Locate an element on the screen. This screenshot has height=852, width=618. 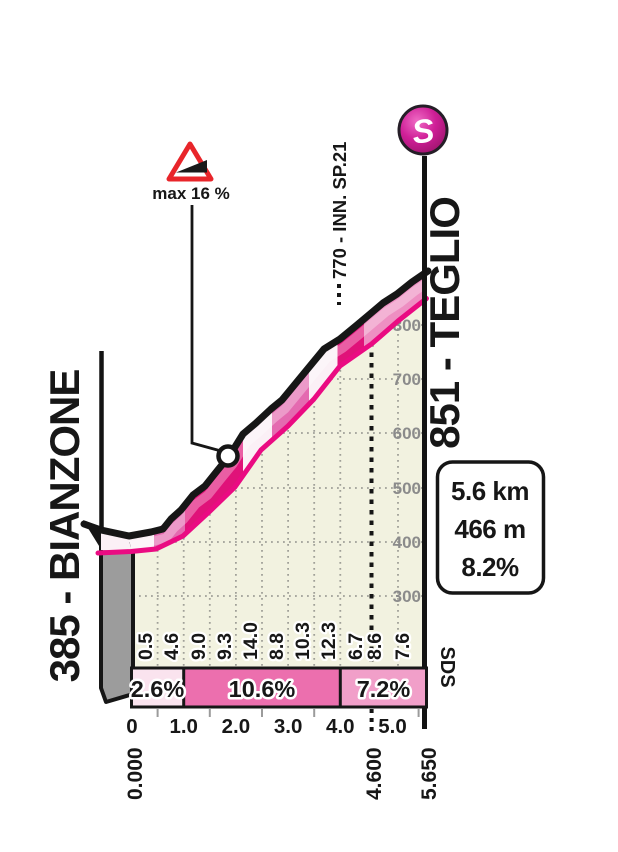
climb-gain: 466 m is located at coordinates (489, 529).